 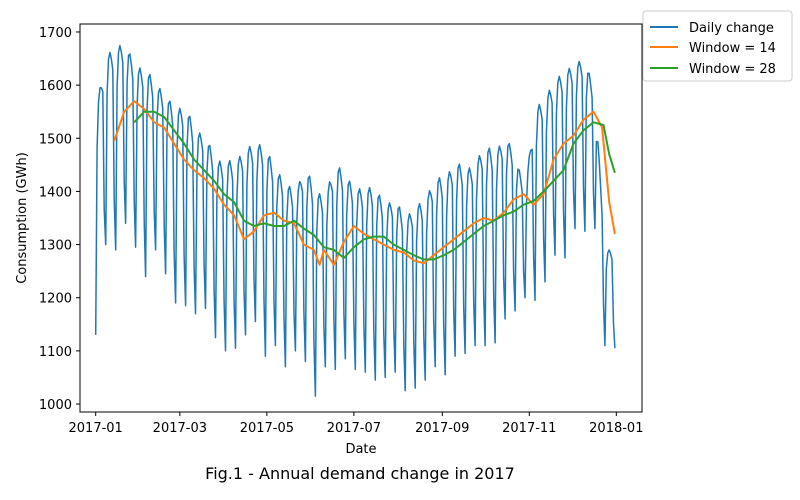 What do you see at coordinates (55, 299) in the screenshot?
I see `y-tick-label: 1200` at bounding box center [55, 299].